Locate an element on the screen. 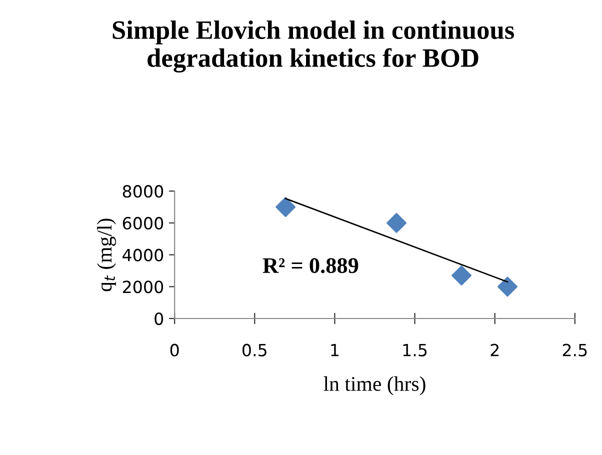 This screenshot has height=455, width=602. y-tick-label: 2000 is located at coordinates (143, 287).